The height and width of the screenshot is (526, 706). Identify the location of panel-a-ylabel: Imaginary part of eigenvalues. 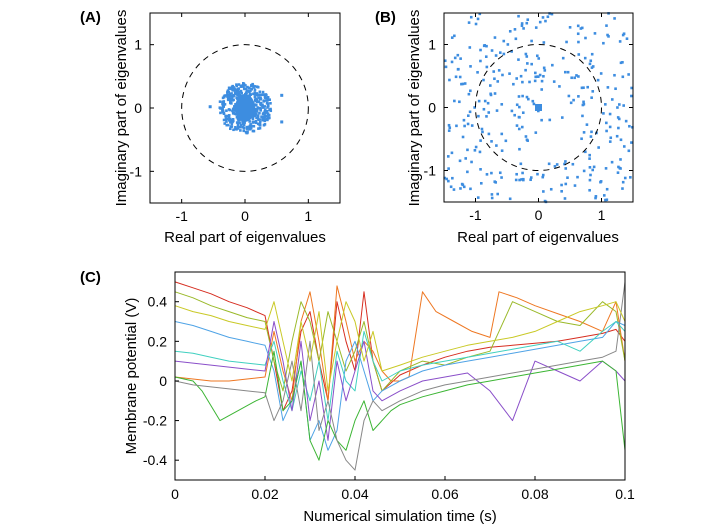
(121, 108).